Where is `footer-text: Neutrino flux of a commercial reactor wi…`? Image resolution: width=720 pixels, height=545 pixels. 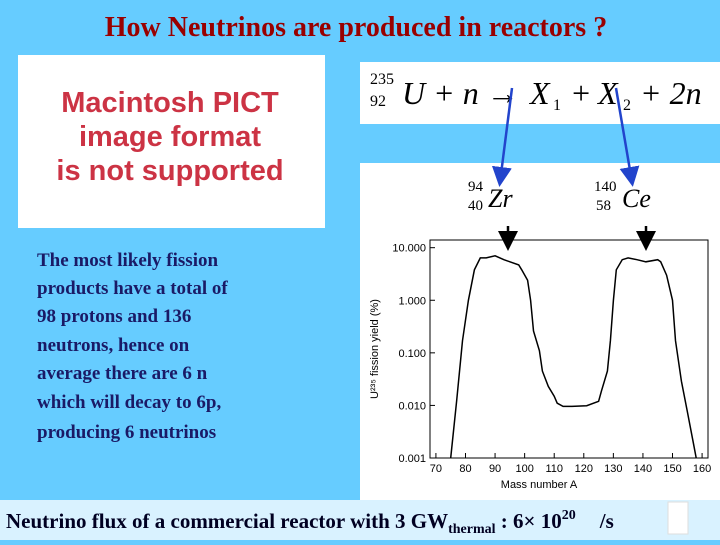
footer-text: Neutrino flux of a commercial reactor wi… is located at coordinates (227, 521).